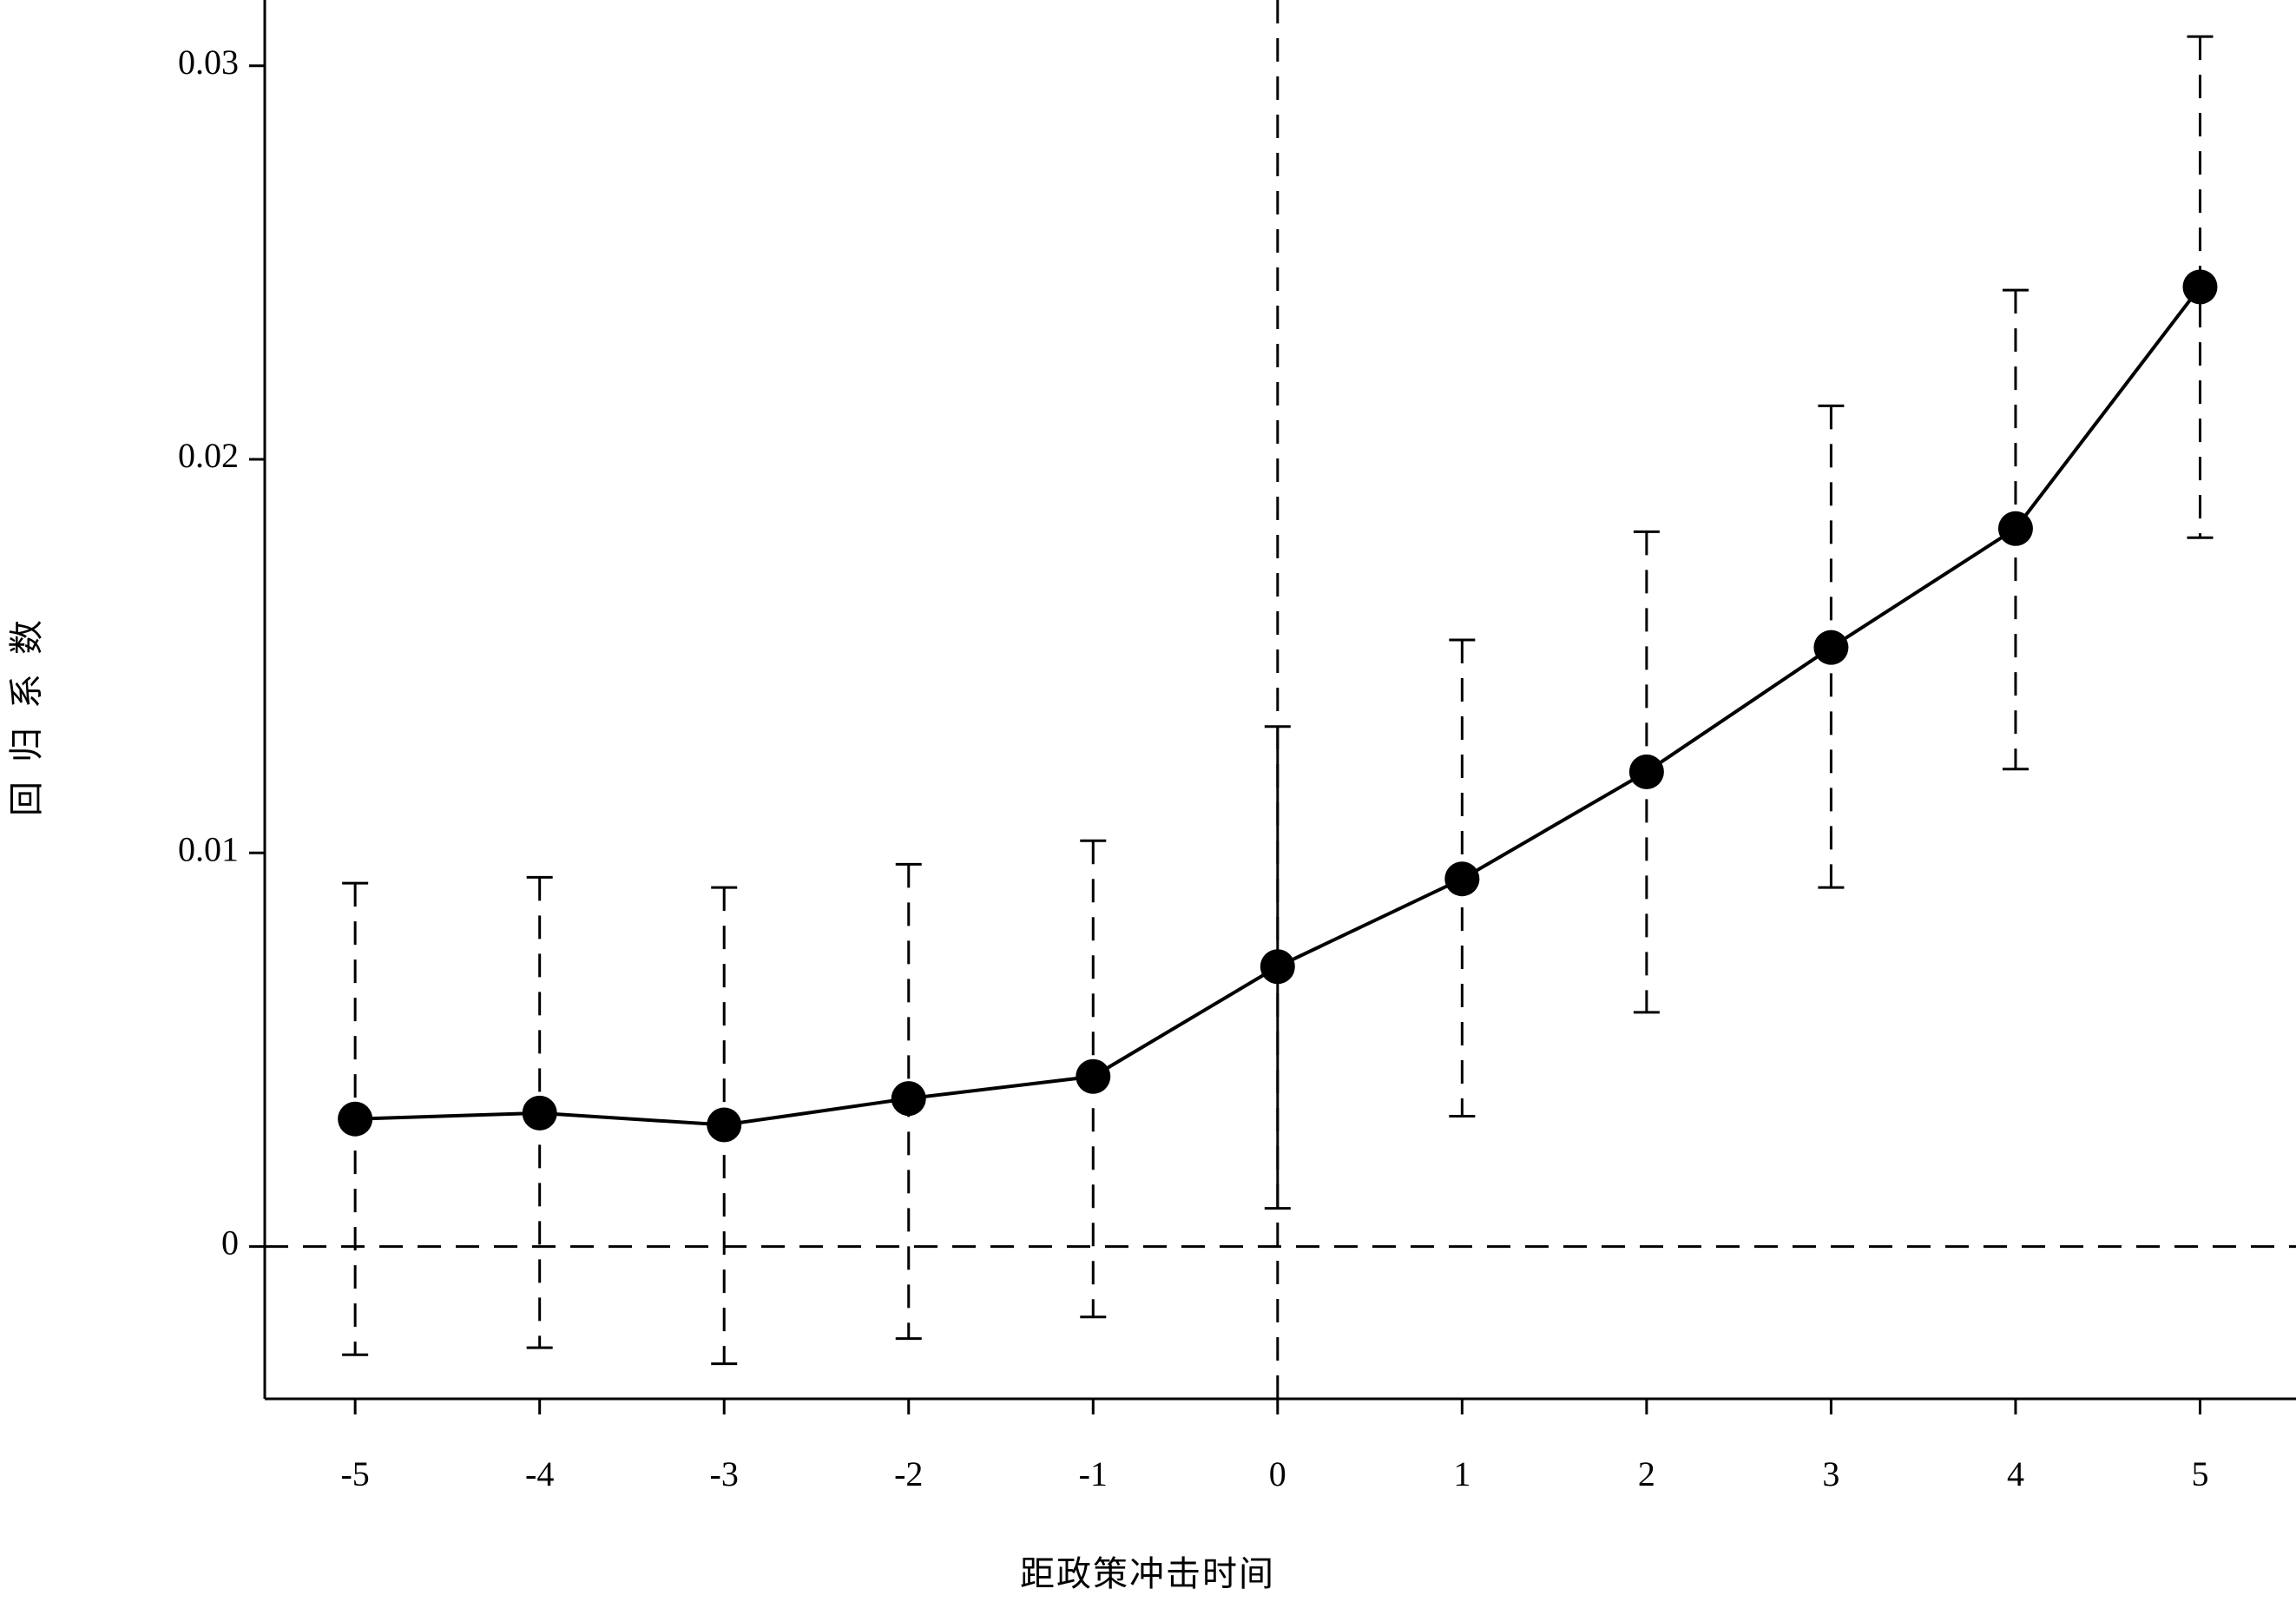  What do you see at coordinates (1278, 1474) in the screenshot?
I see `x-tick-label: 0` at bounding box center [1278, 1474].